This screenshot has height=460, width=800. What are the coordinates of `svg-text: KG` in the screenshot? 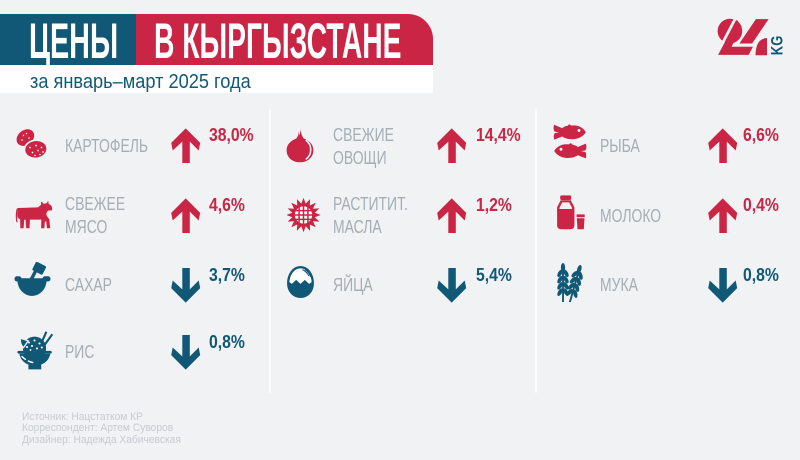 It's located at (777, 46).